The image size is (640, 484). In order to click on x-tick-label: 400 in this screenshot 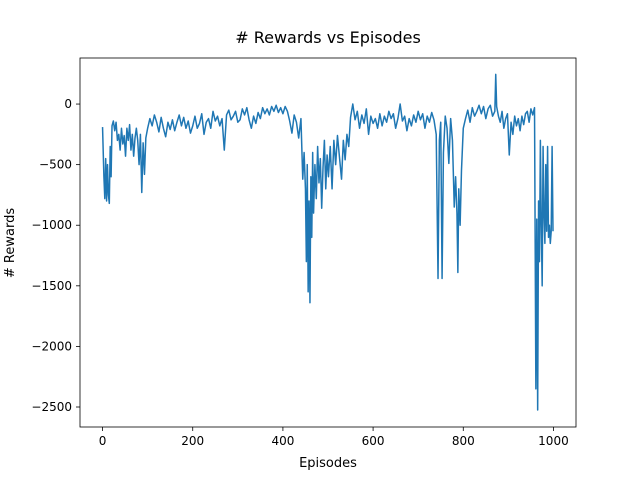, I will do `click(282, 441)`.